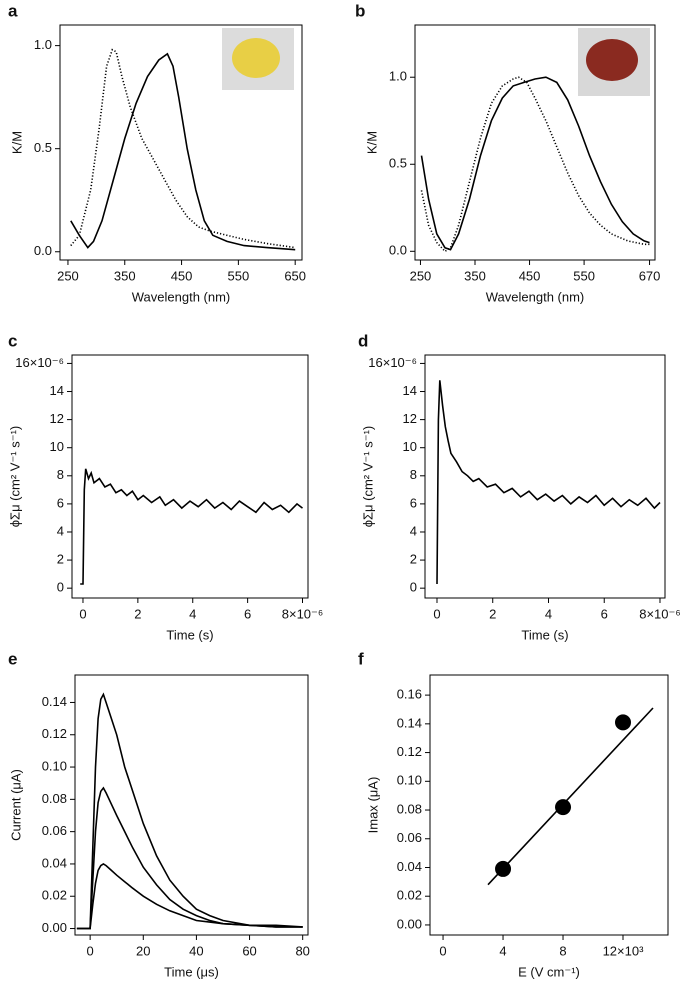 This screenshot has height=991, width=685. Describe the element at coordinates (13, 10) in the screenshot. I see `panel-label: a` at that location.